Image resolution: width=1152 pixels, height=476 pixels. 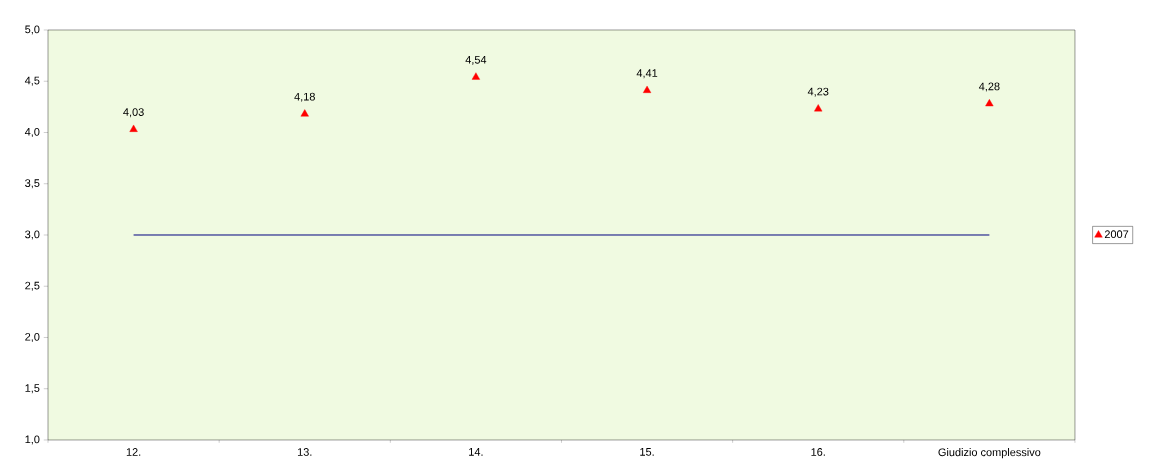 I want to click on x-tick-label: 15., so click(x=647, y=452).